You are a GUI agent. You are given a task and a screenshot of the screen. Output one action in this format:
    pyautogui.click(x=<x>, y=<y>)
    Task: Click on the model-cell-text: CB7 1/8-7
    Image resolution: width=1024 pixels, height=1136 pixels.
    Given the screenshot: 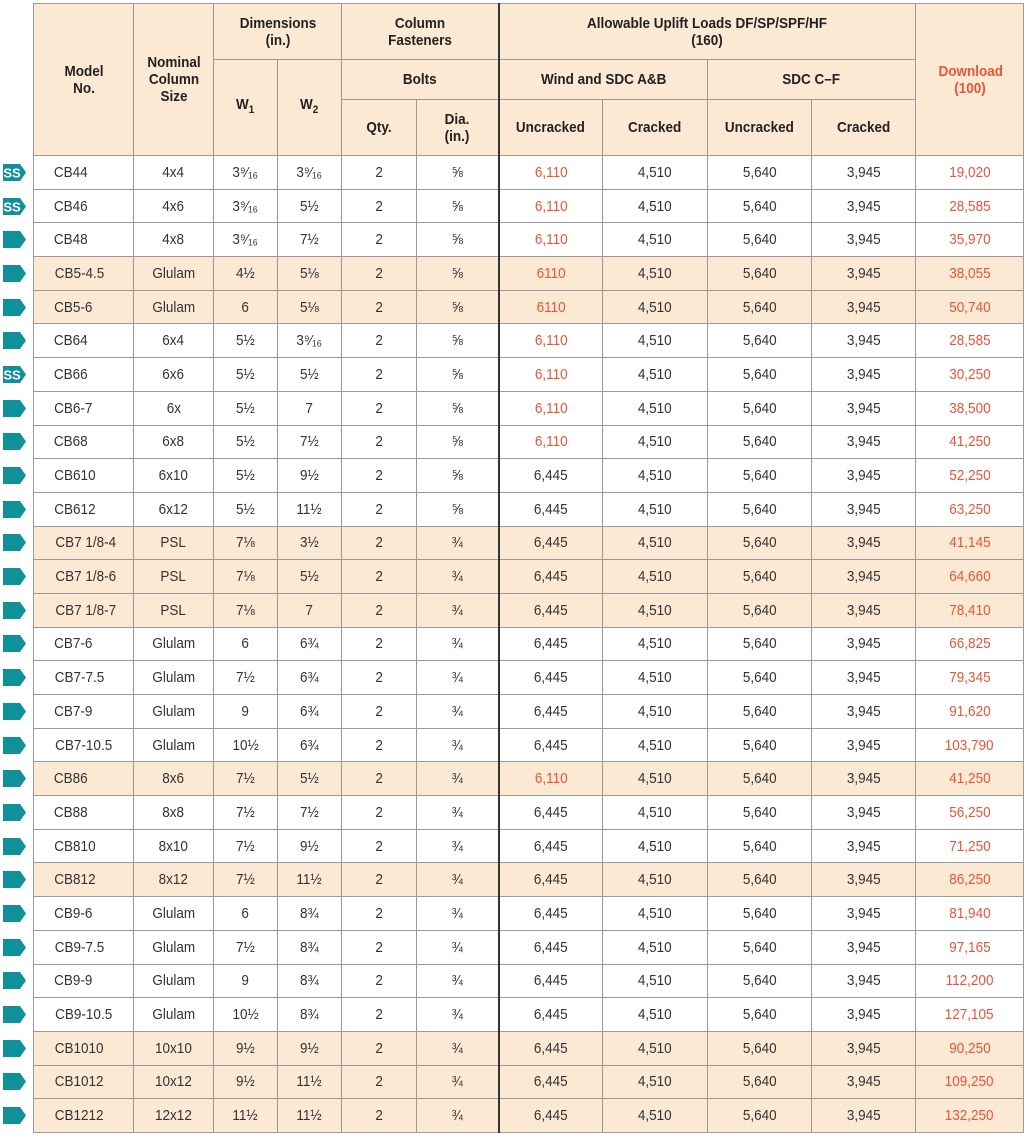 What is the action you would take?
    pyautogui.click(x=86, y=610)
    